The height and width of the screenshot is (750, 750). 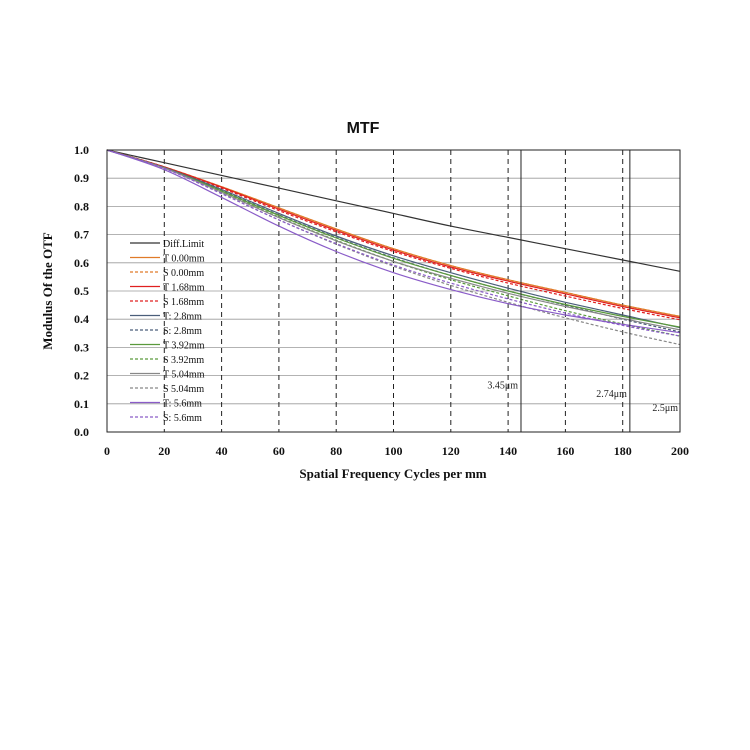 What do you see at coordinates (164, 451) in the screenshot?
I see `x-tick-label: 20` at bounding box center [164, 451].